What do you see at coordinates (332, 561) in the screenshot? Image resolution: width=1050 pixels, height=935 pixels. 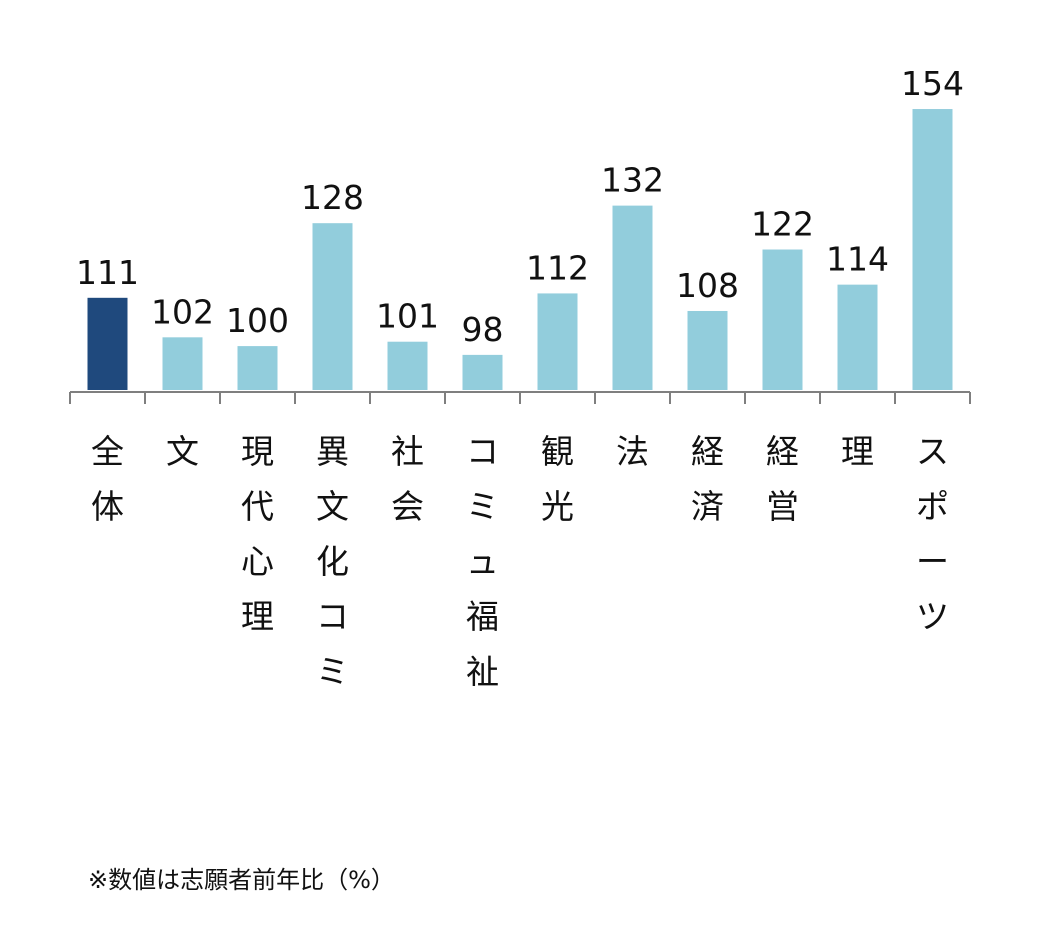 I see `tick-label-3-2: 化` at bounding box center [332, 561].